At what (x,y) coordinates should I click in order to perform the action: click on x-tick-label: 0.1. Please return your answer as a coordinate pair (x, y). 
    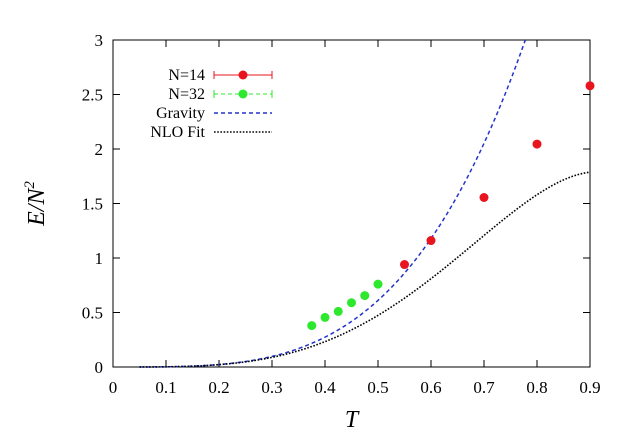
    Looking at the image, I should click on (165, 387).